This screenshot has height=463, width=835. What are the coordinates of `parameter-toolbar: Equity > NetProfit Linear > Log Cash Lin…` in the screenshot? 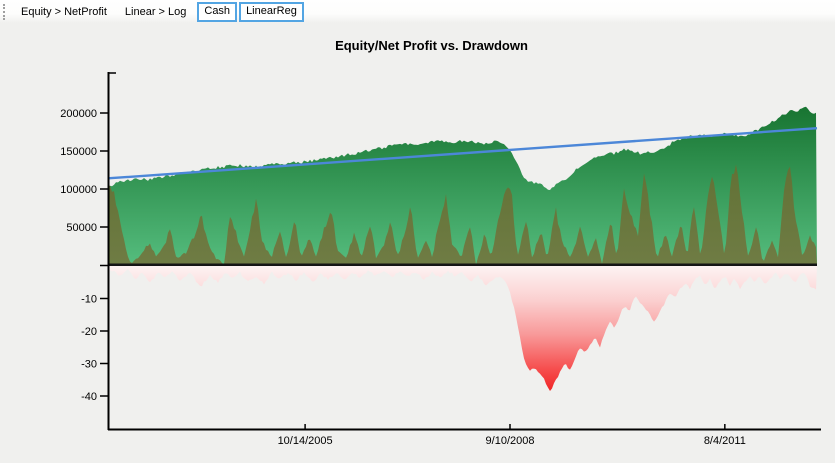 It's located at (417, 11).